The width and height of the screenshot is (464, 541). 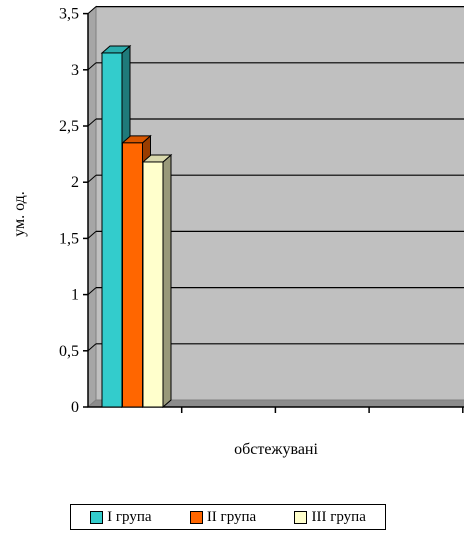 I want to click on y-tick-label-7: 3,5, so click(x=69, y=14).